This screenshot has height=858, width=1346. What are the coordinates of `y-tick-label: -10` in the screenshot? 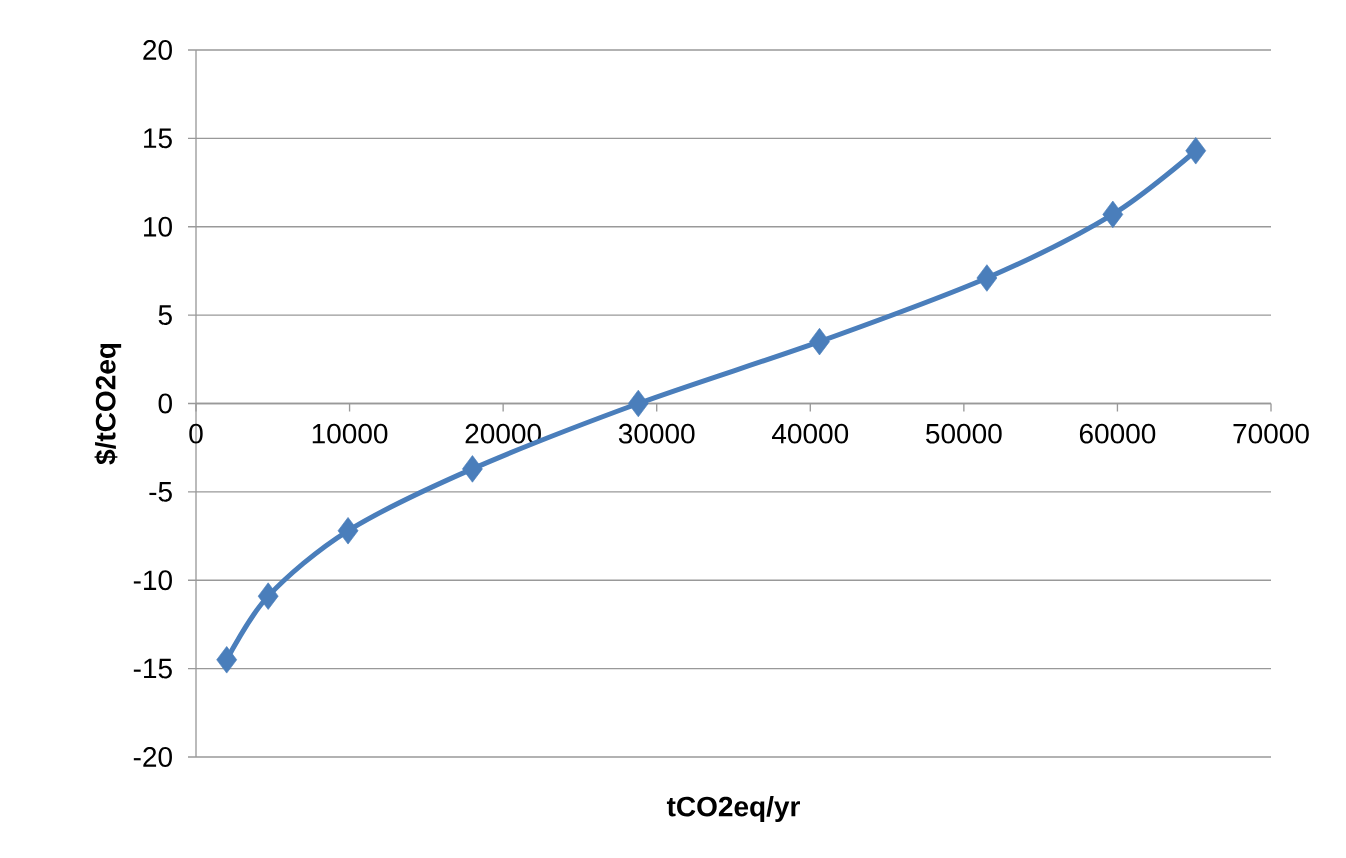 It's located at (152, 580).